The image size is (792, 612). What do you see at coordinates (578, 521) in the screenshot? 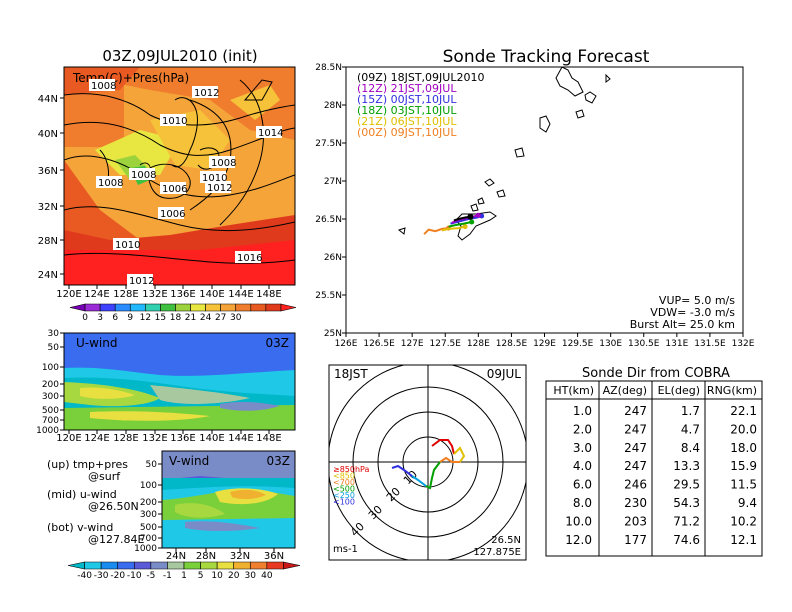
I see `table-cell: 10.0` at bounding box center [578, 521].